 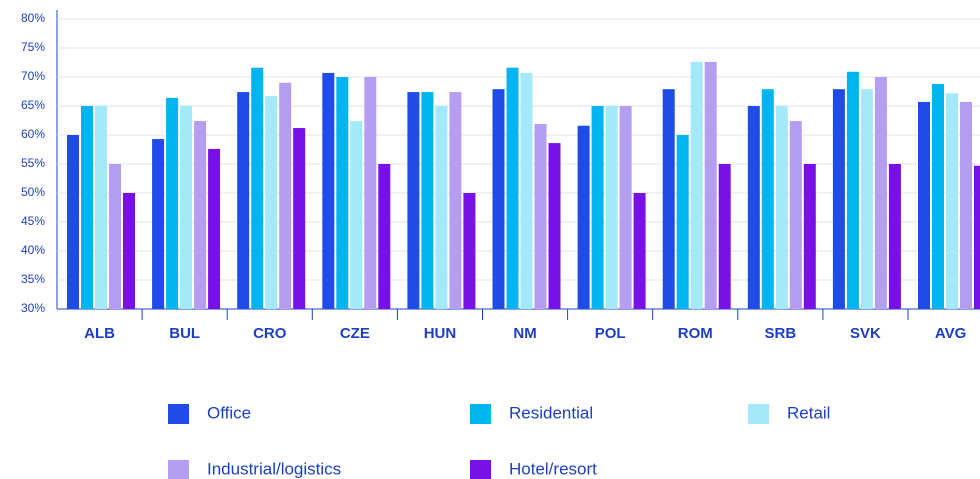 What do you see at coordinates (33, 221) in the screenshot?
I see `y-tick-label: 45%` at bounding box center [33, 221].